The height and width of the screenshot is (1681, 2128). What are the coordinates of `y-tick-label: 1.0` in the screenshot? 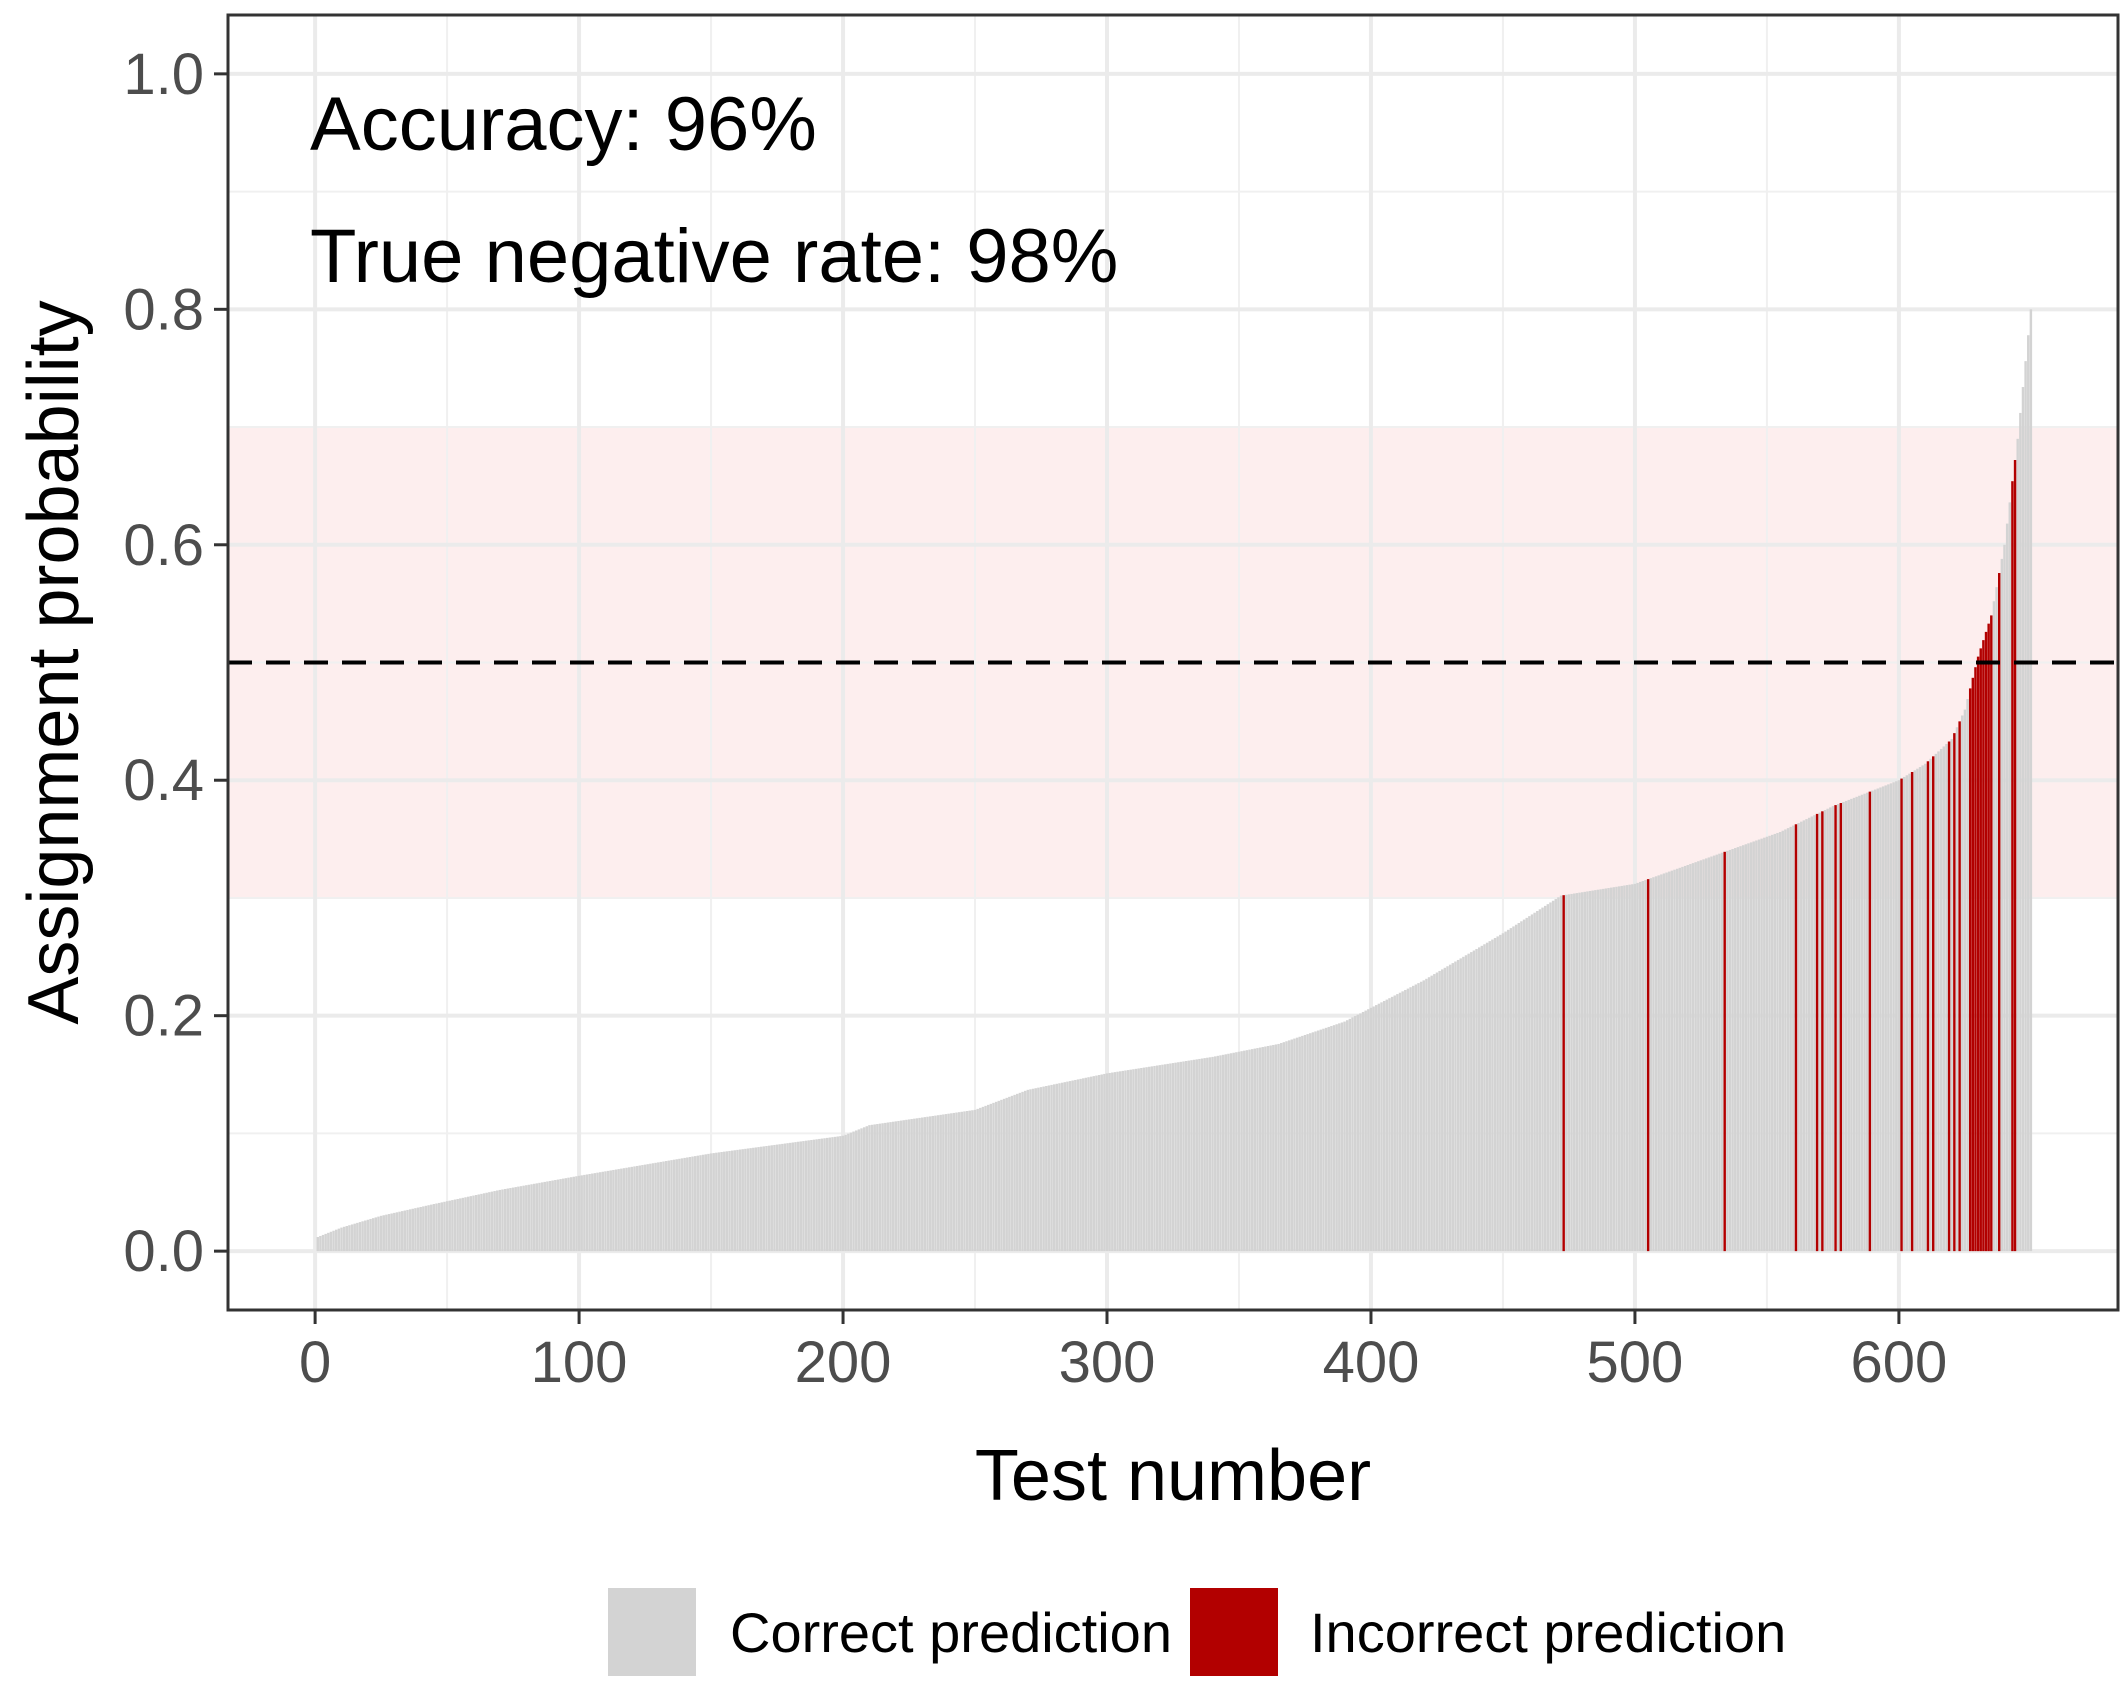 It's located at (163, 74).